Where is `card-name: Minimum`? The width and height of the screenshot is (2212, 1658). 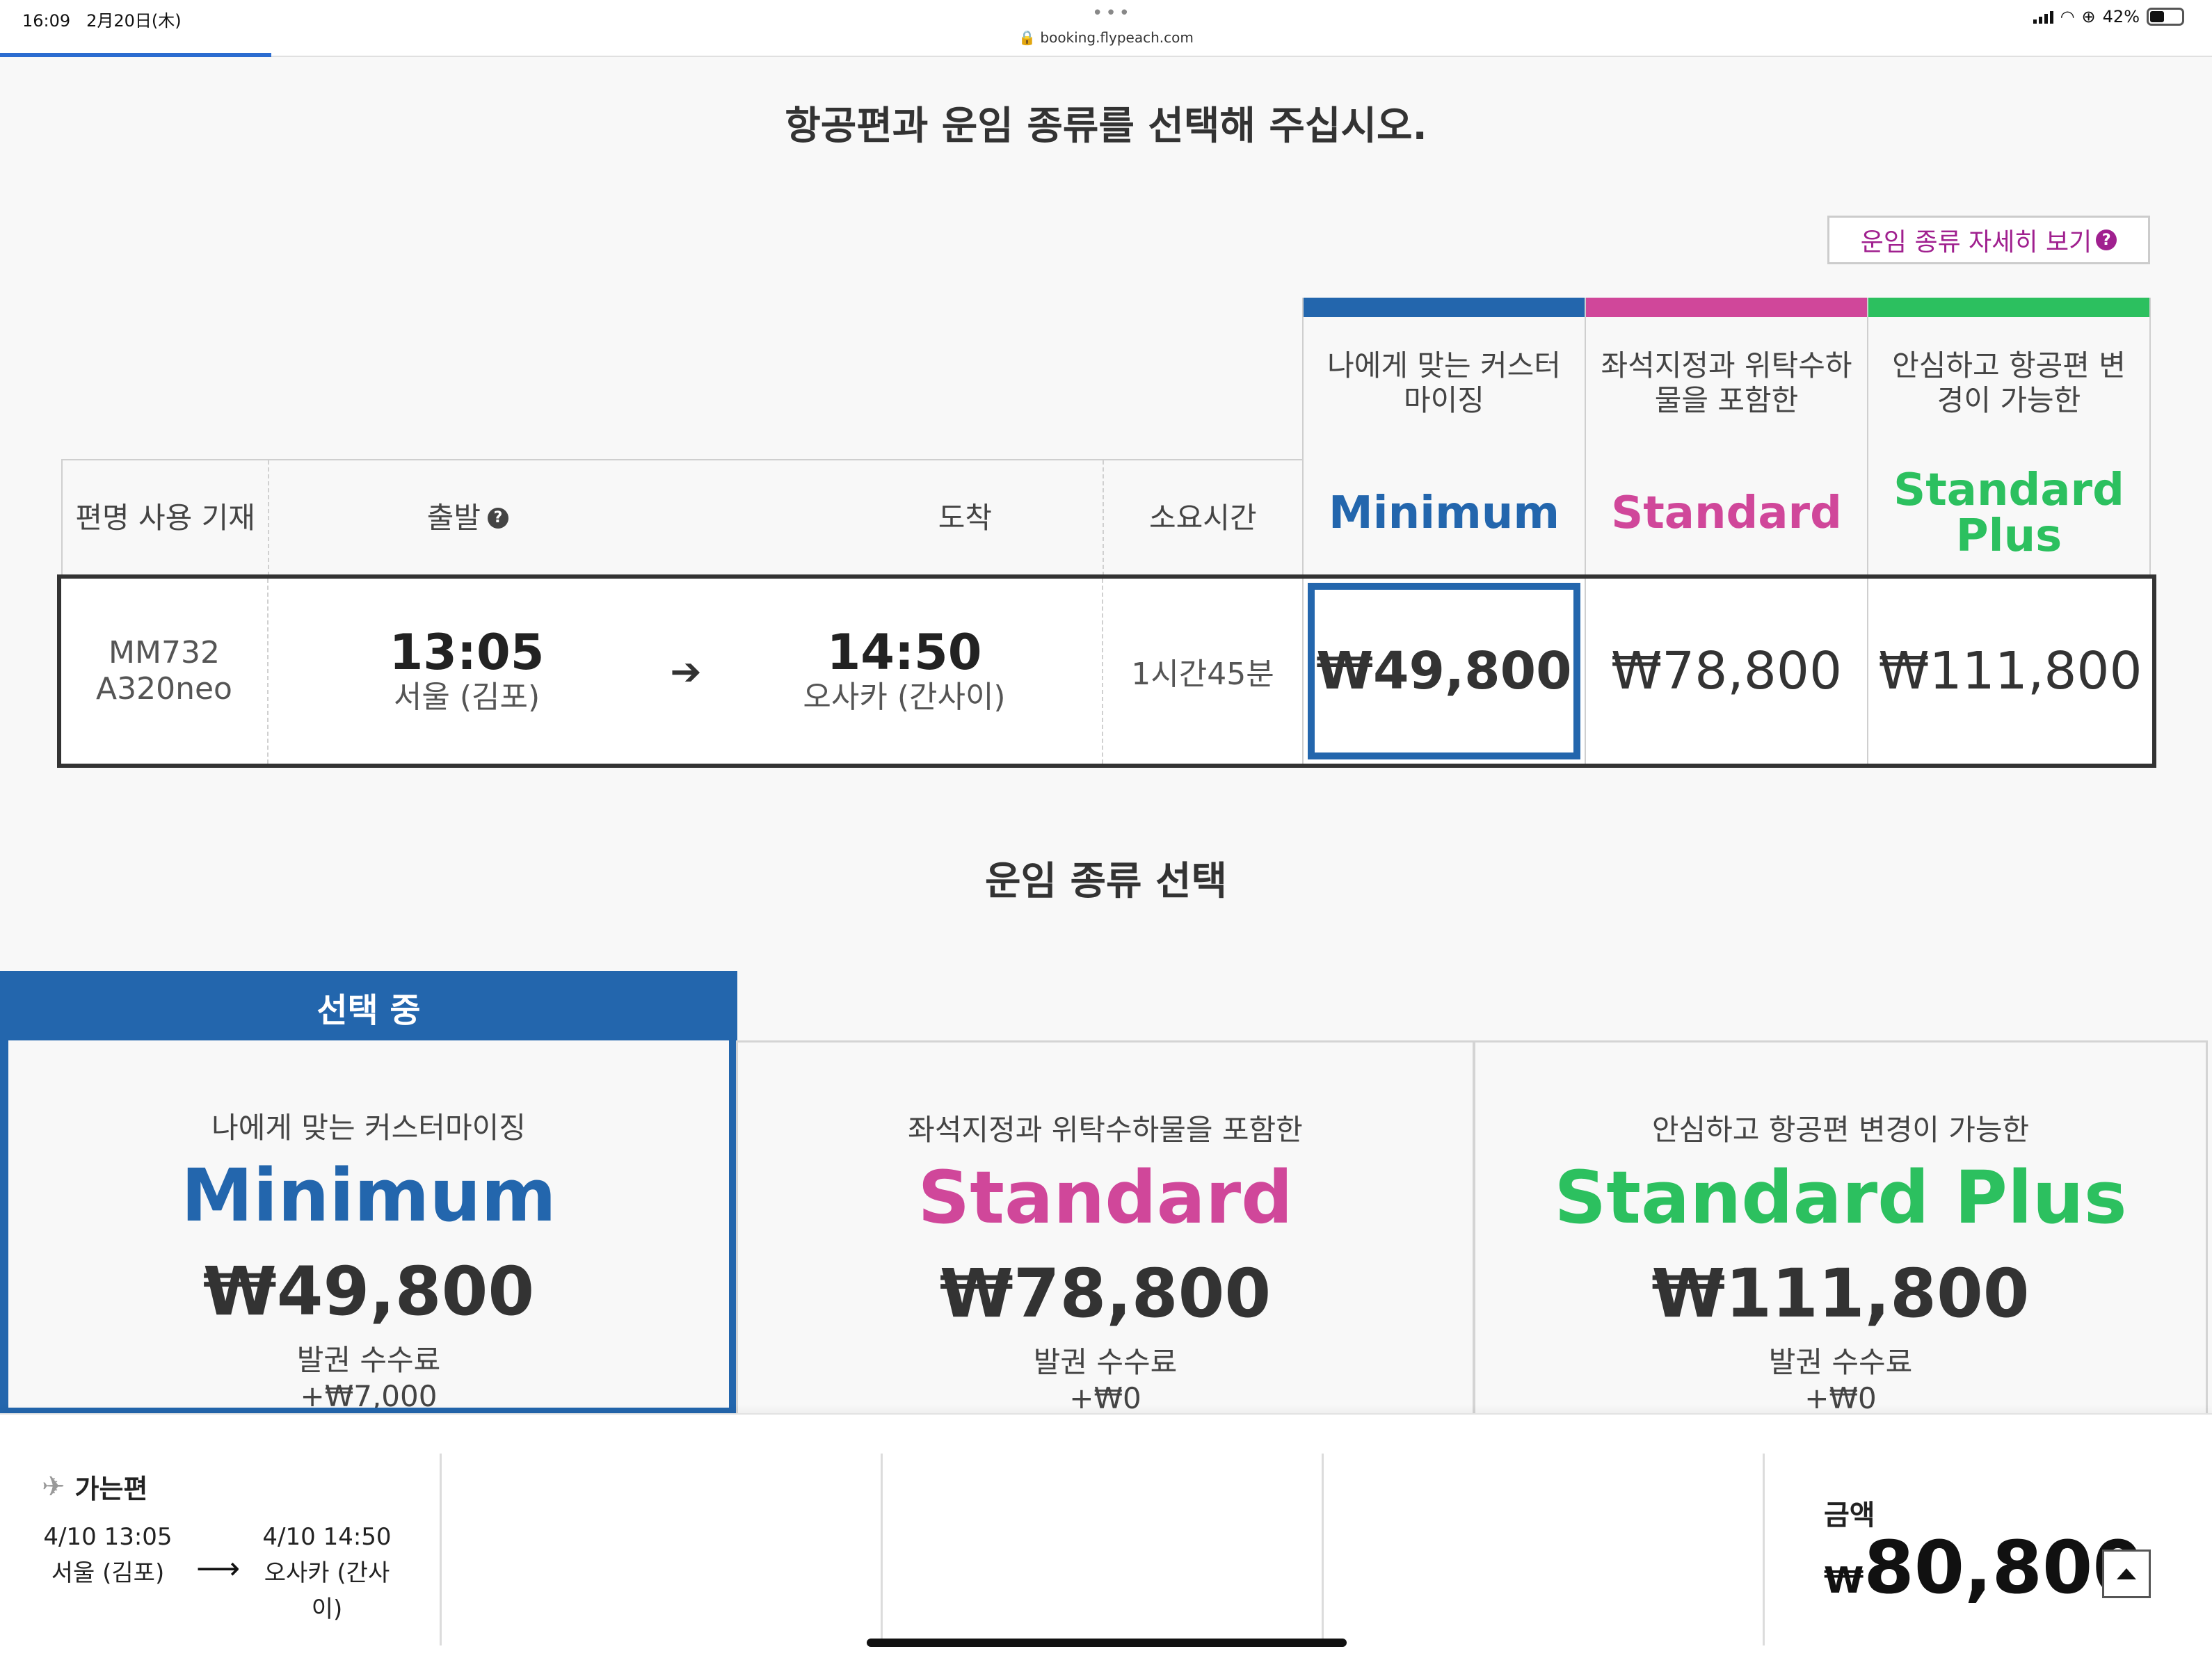
card-name: Minimum is located at coordinates (368, 1195).